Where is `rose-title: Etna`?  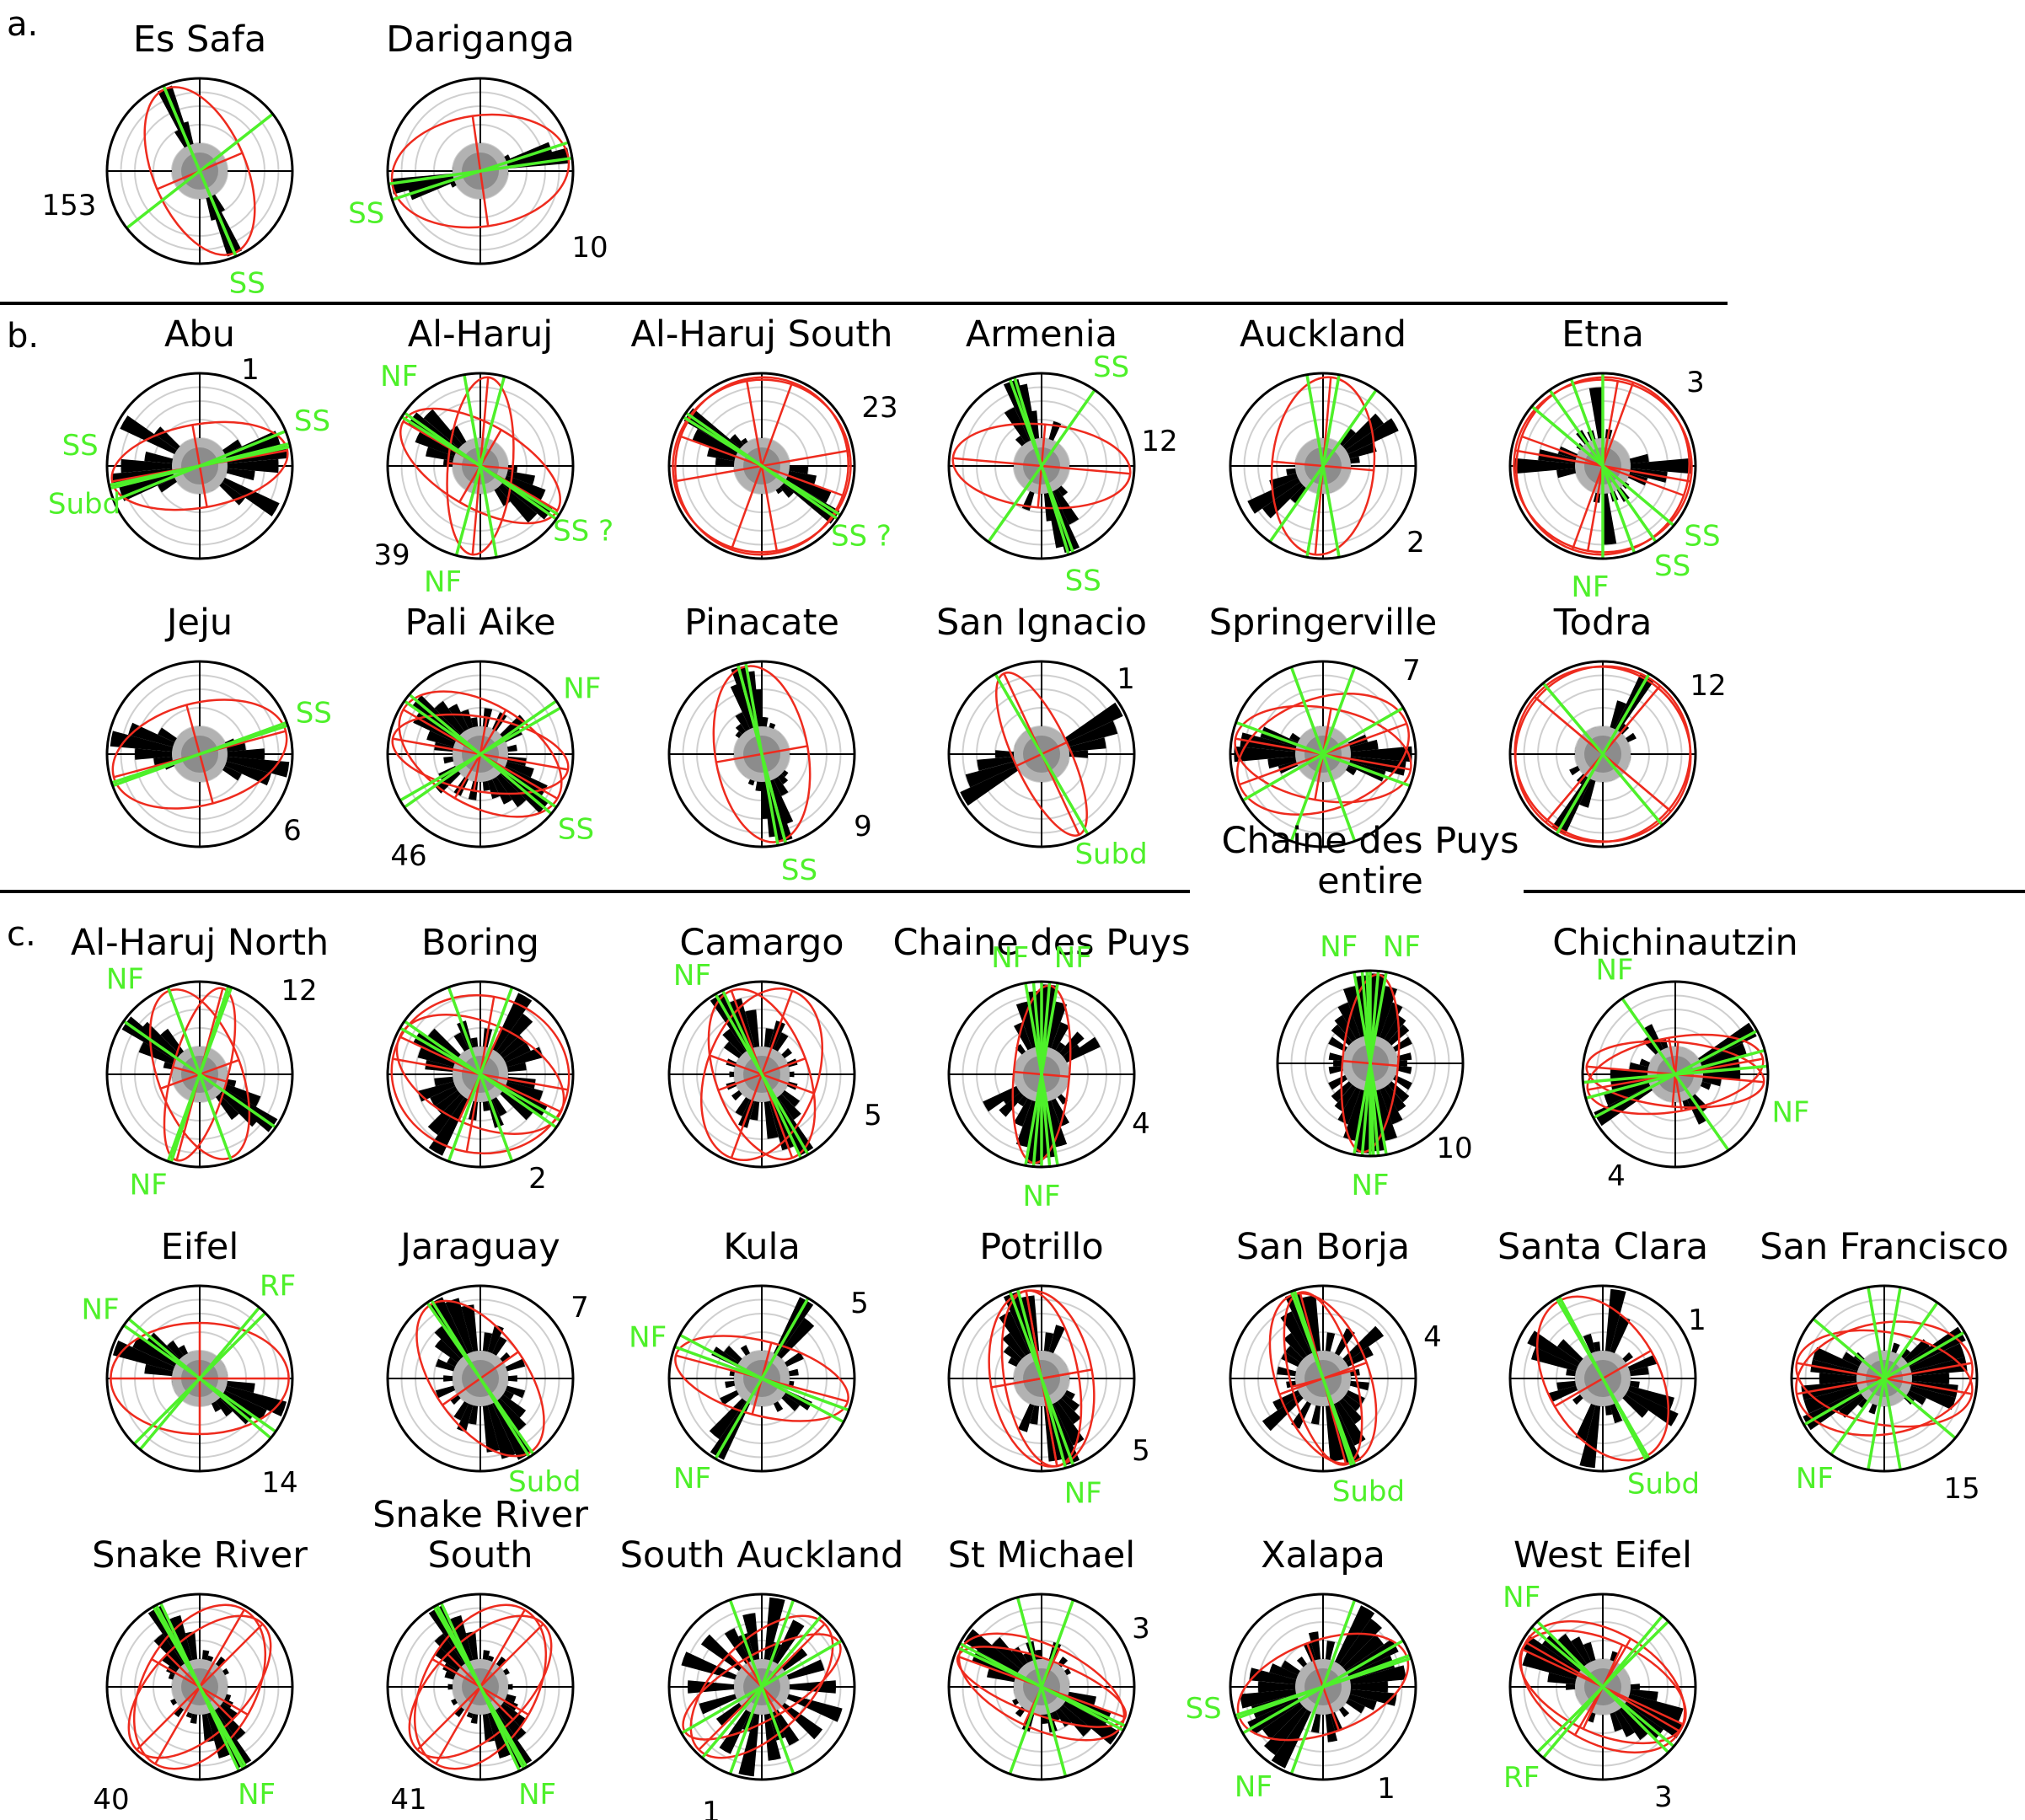
rose-title: Etna is located at coordinates (1603, 334).